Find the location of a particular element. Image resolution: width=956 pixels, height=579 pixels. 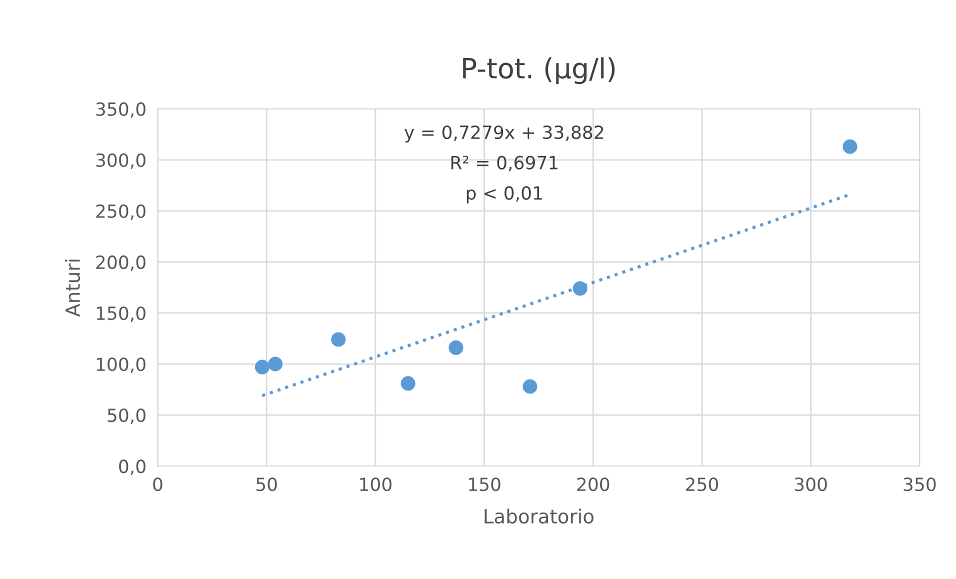

x-tick-label: 300 is located at coordinates (810, 485).